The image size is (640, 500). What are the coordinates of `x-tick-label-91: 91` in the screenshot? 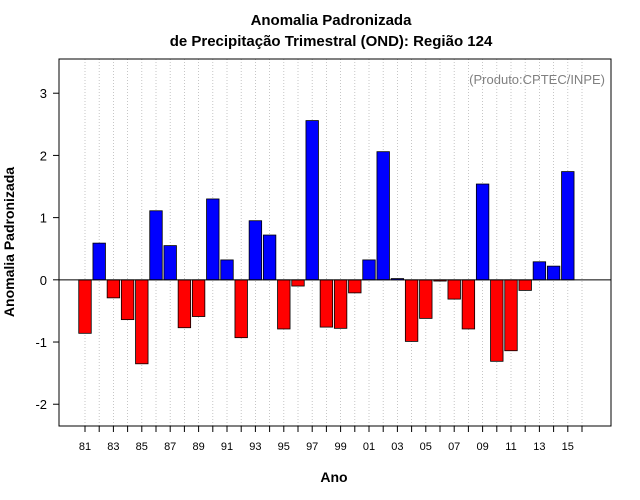 It's located at (227, 447).